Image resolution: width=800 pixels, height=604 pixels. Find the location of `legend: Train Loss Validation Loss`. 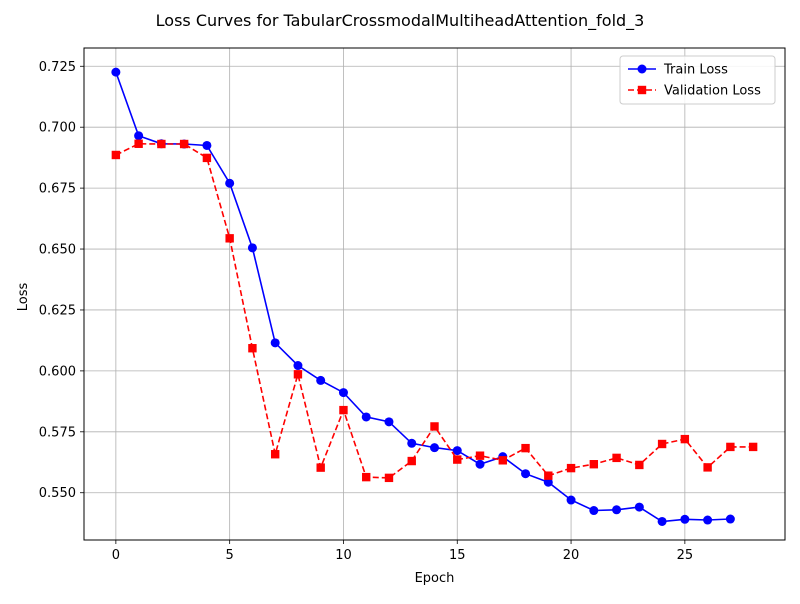

legend: Train Loss Validation Loss is located at coordinates (697, 80).